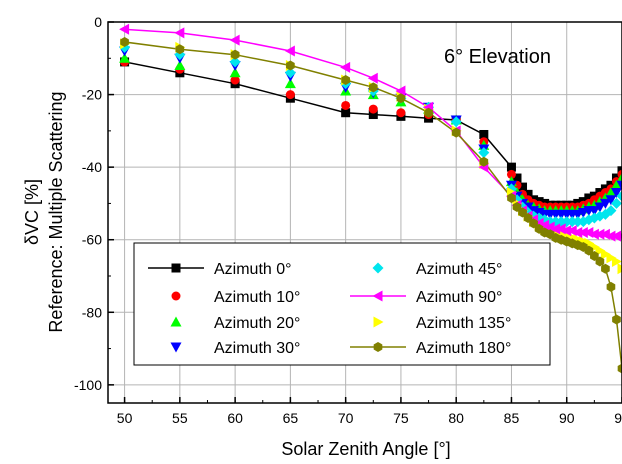 The image size is (622, 464). I want to click on legend-azimuth-30-label: Azimuth 30°, so click(257, 348).